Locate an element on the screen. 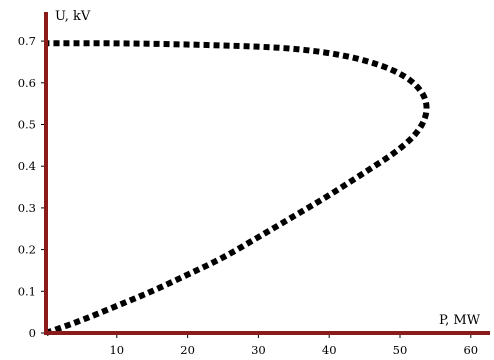 Image resolution: width=494 pixels, height=360 pixels. x-tick-label: 30 is located at coordinates (258, 350).